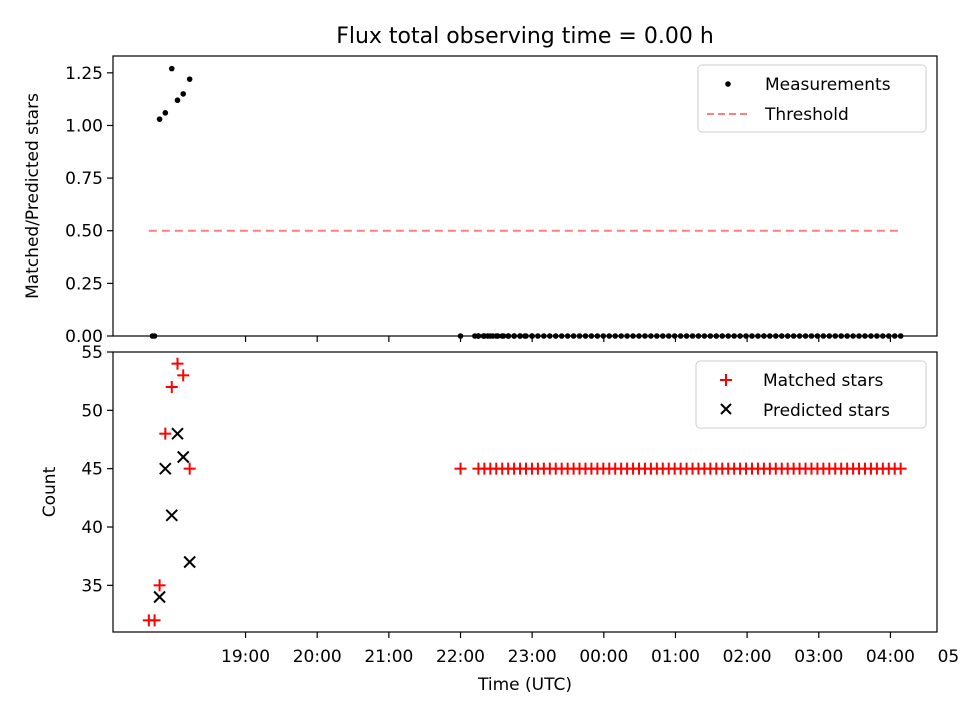  What do you see at coordinates (726, 409) in the screenshot?
I see `legend-predicted-marker` at bounding box center [726, 409].